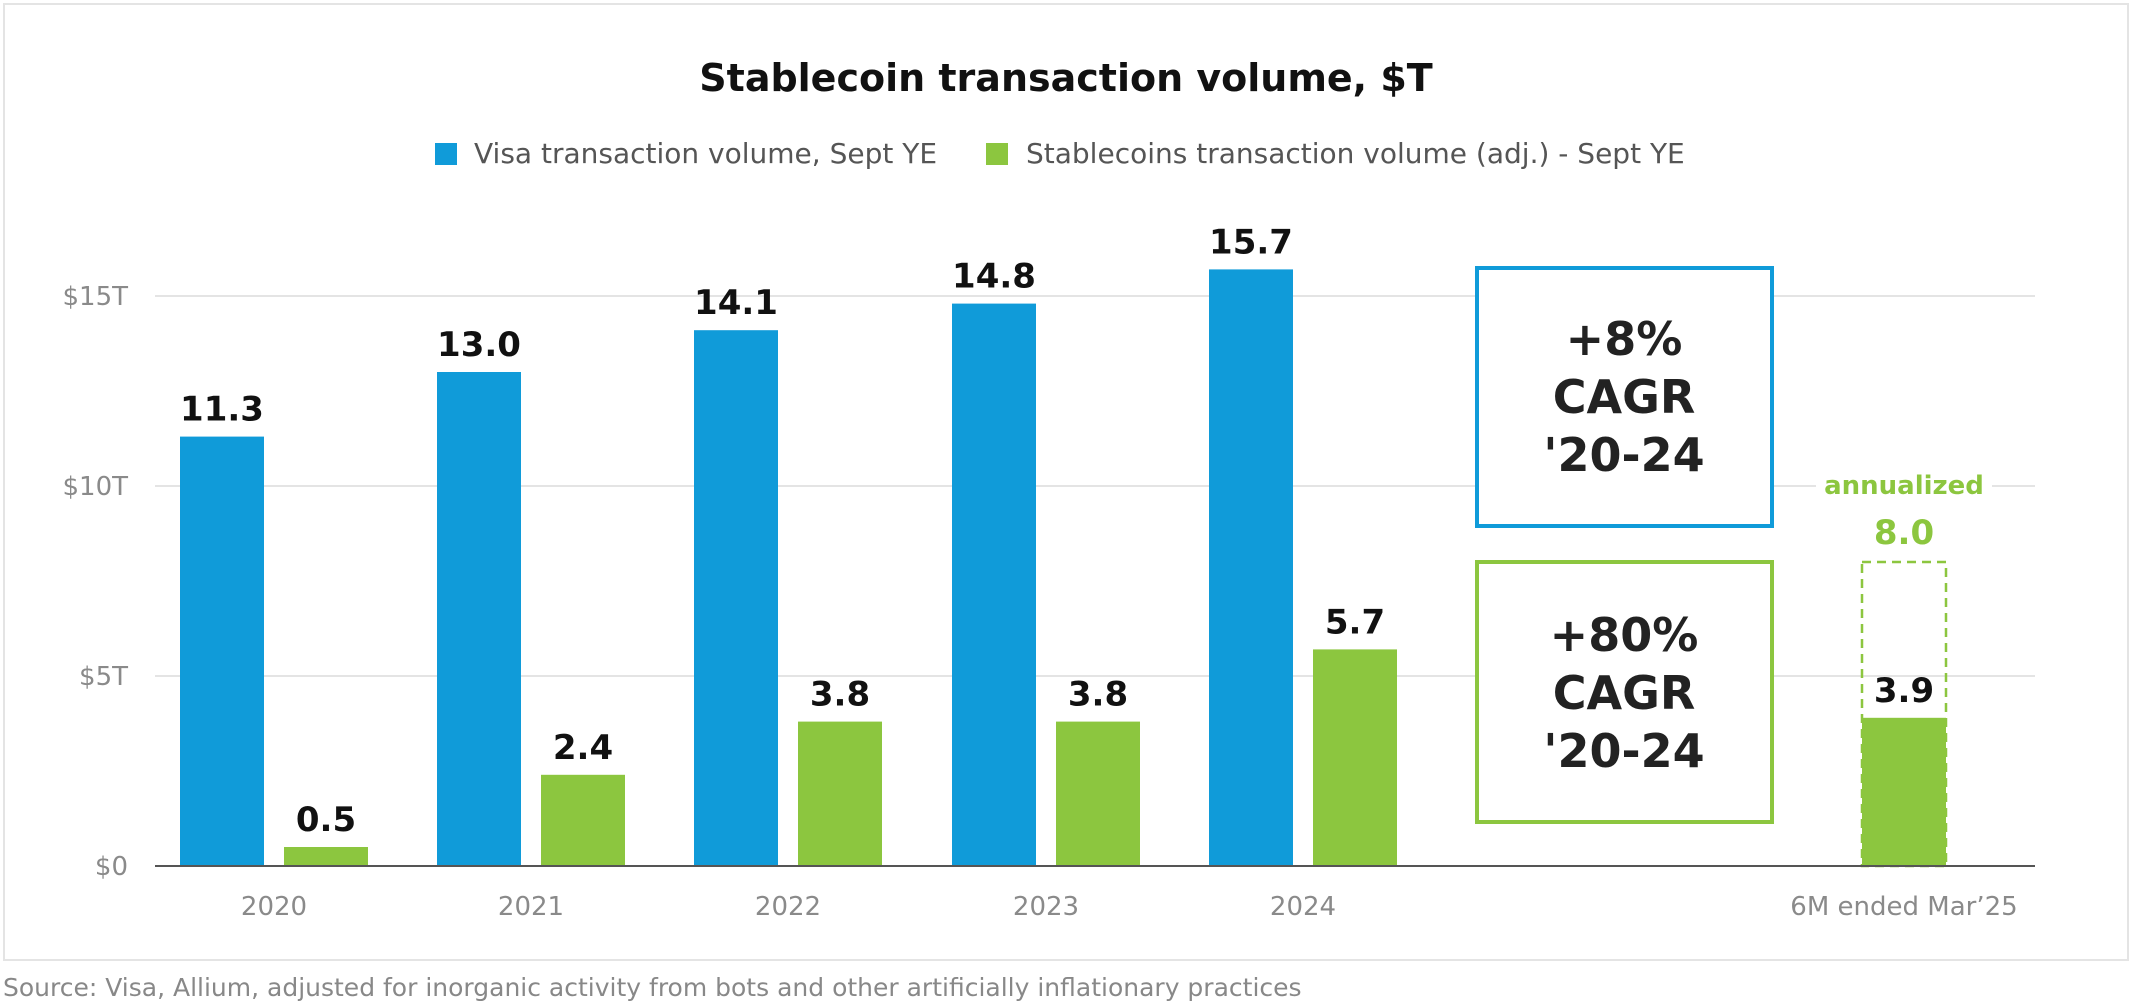  Describe the element at coordinates (1303, 907) in the screenshot. I see `x-tick-label: 2024` at that location.